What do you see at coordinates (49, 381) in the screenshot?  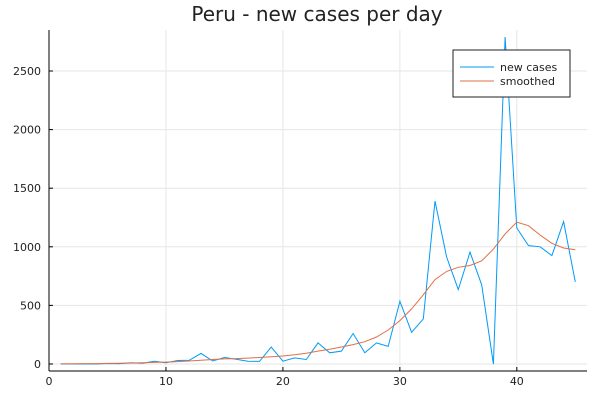 I see `x-tick-label: 0` at bounding box center [49, 381].